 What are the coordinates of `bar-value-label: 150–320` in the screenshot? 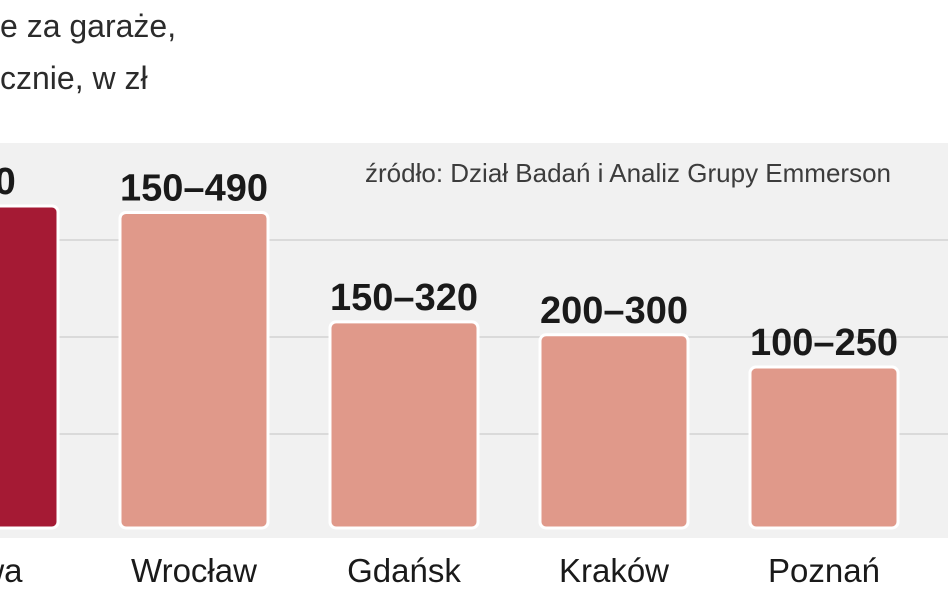 It's located at (404, 298).